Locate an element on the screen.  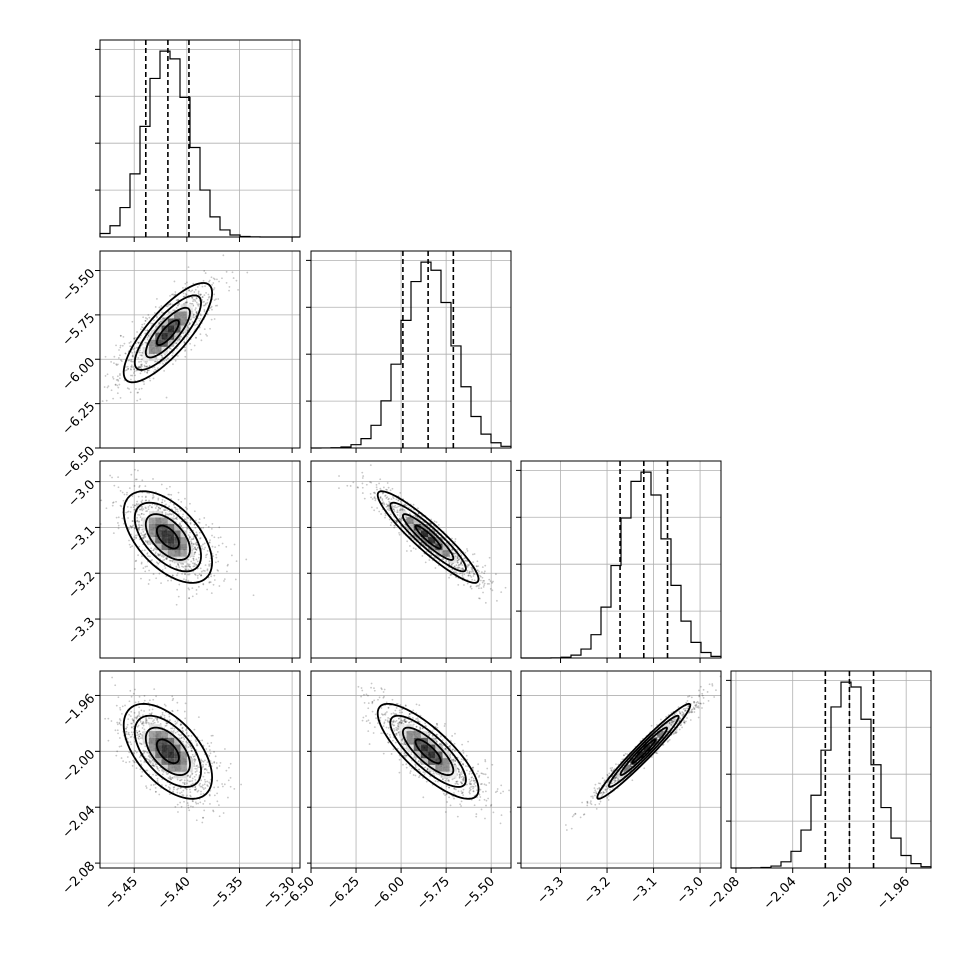
panel-content is located at coordinates (173, 750).